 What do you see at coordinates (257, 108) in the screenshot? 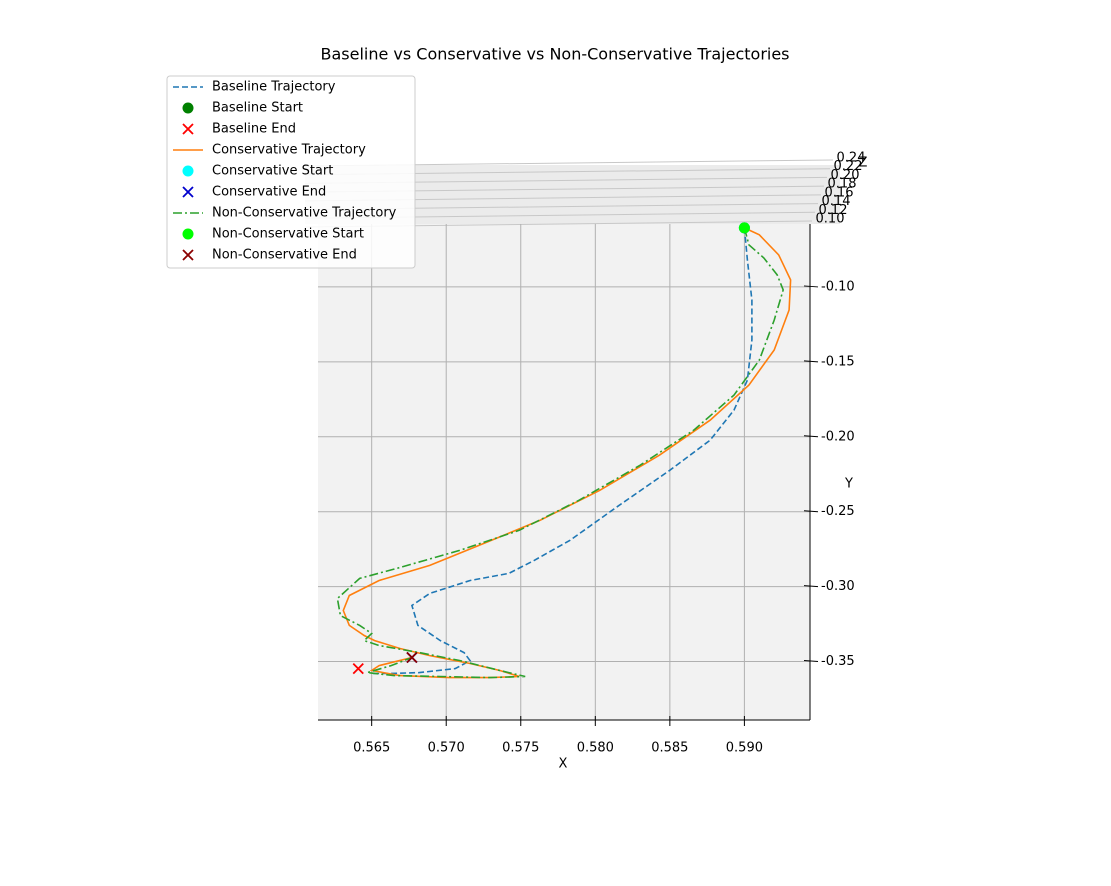
I see `legend-label: Baseline Start` at bounding box center [257, 108].